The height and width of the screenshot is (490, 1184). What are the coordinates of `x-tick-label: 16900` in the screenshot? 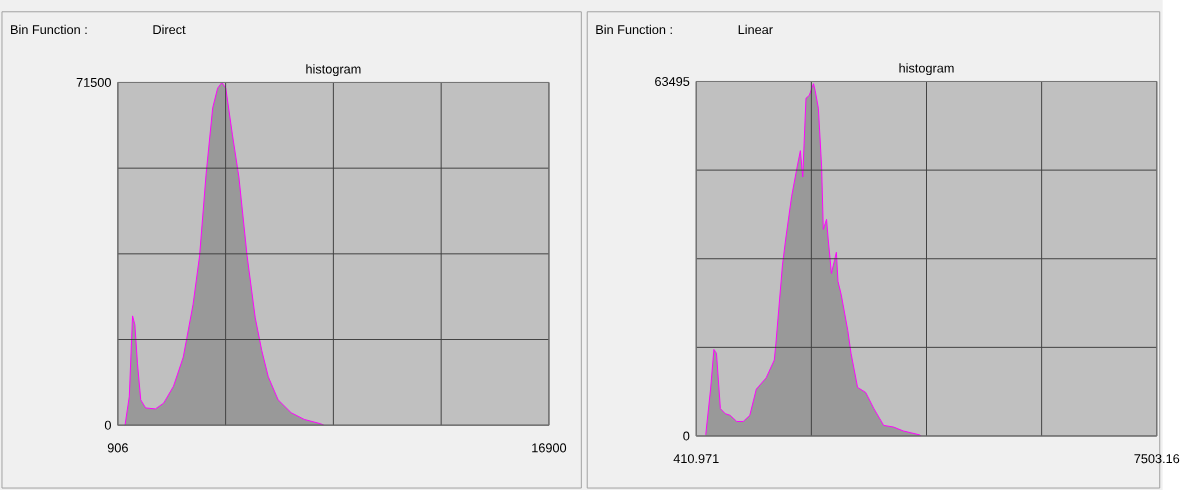 It's located at (549, 448).